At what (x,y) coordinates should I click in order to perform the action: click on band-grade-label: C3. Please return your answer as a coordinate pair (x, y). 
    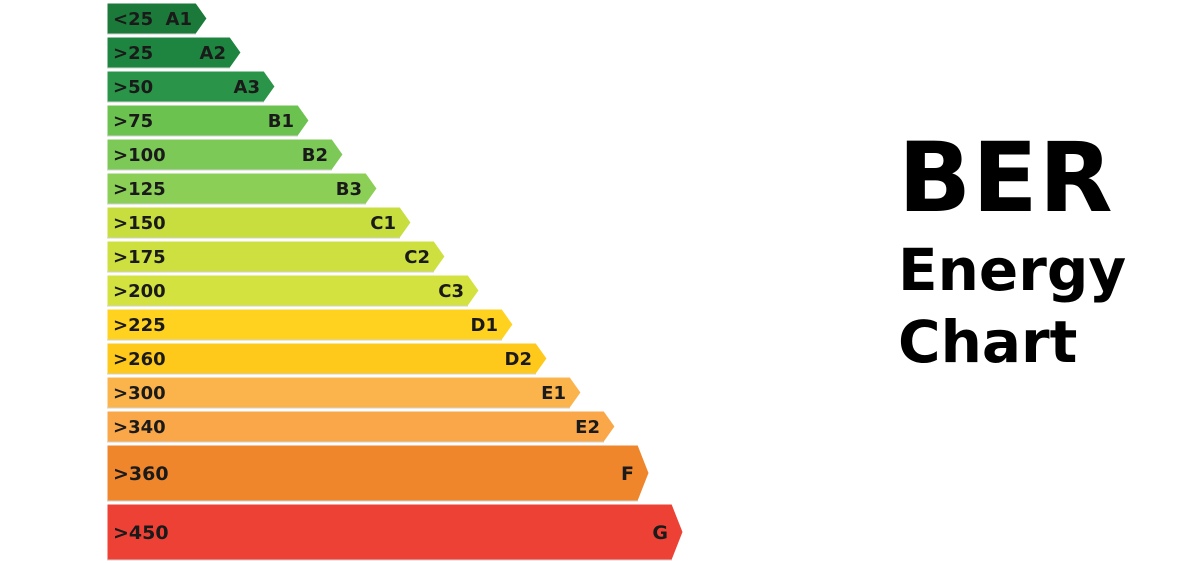
    Looking at the image, I should click on (451, 291).